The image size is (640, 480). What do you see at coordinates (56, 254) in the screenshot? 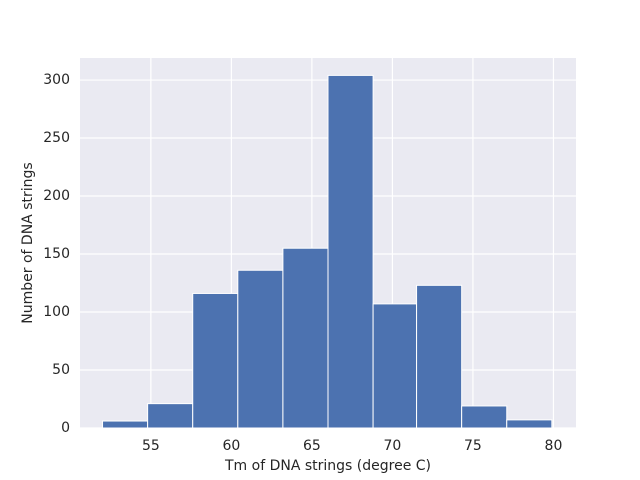
I see `y-tick-label: 150` at bounding box center [56, 254].